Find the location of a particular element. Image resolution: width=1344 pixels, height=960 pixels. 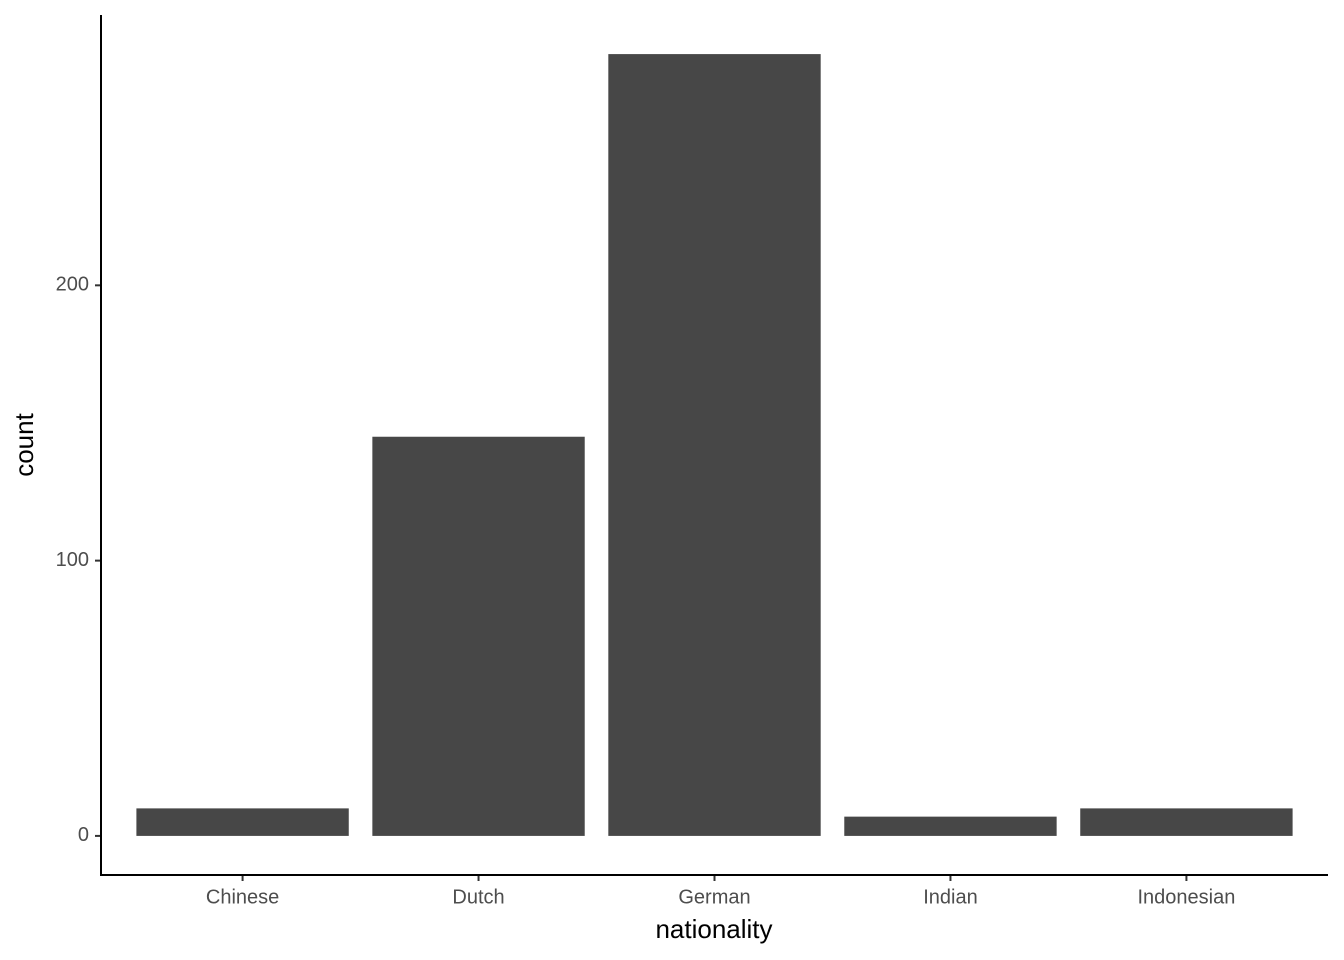

x-tick-label: Dutch is located at coordinates (478, 897).